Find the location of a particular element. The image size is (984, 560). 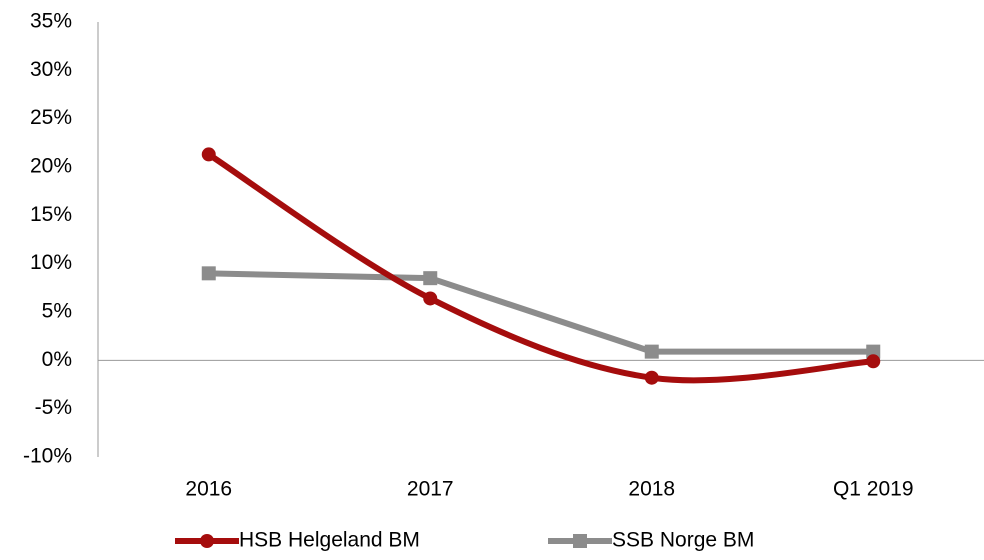

y-tick-label: 10% is located at coordinates (51, 262).